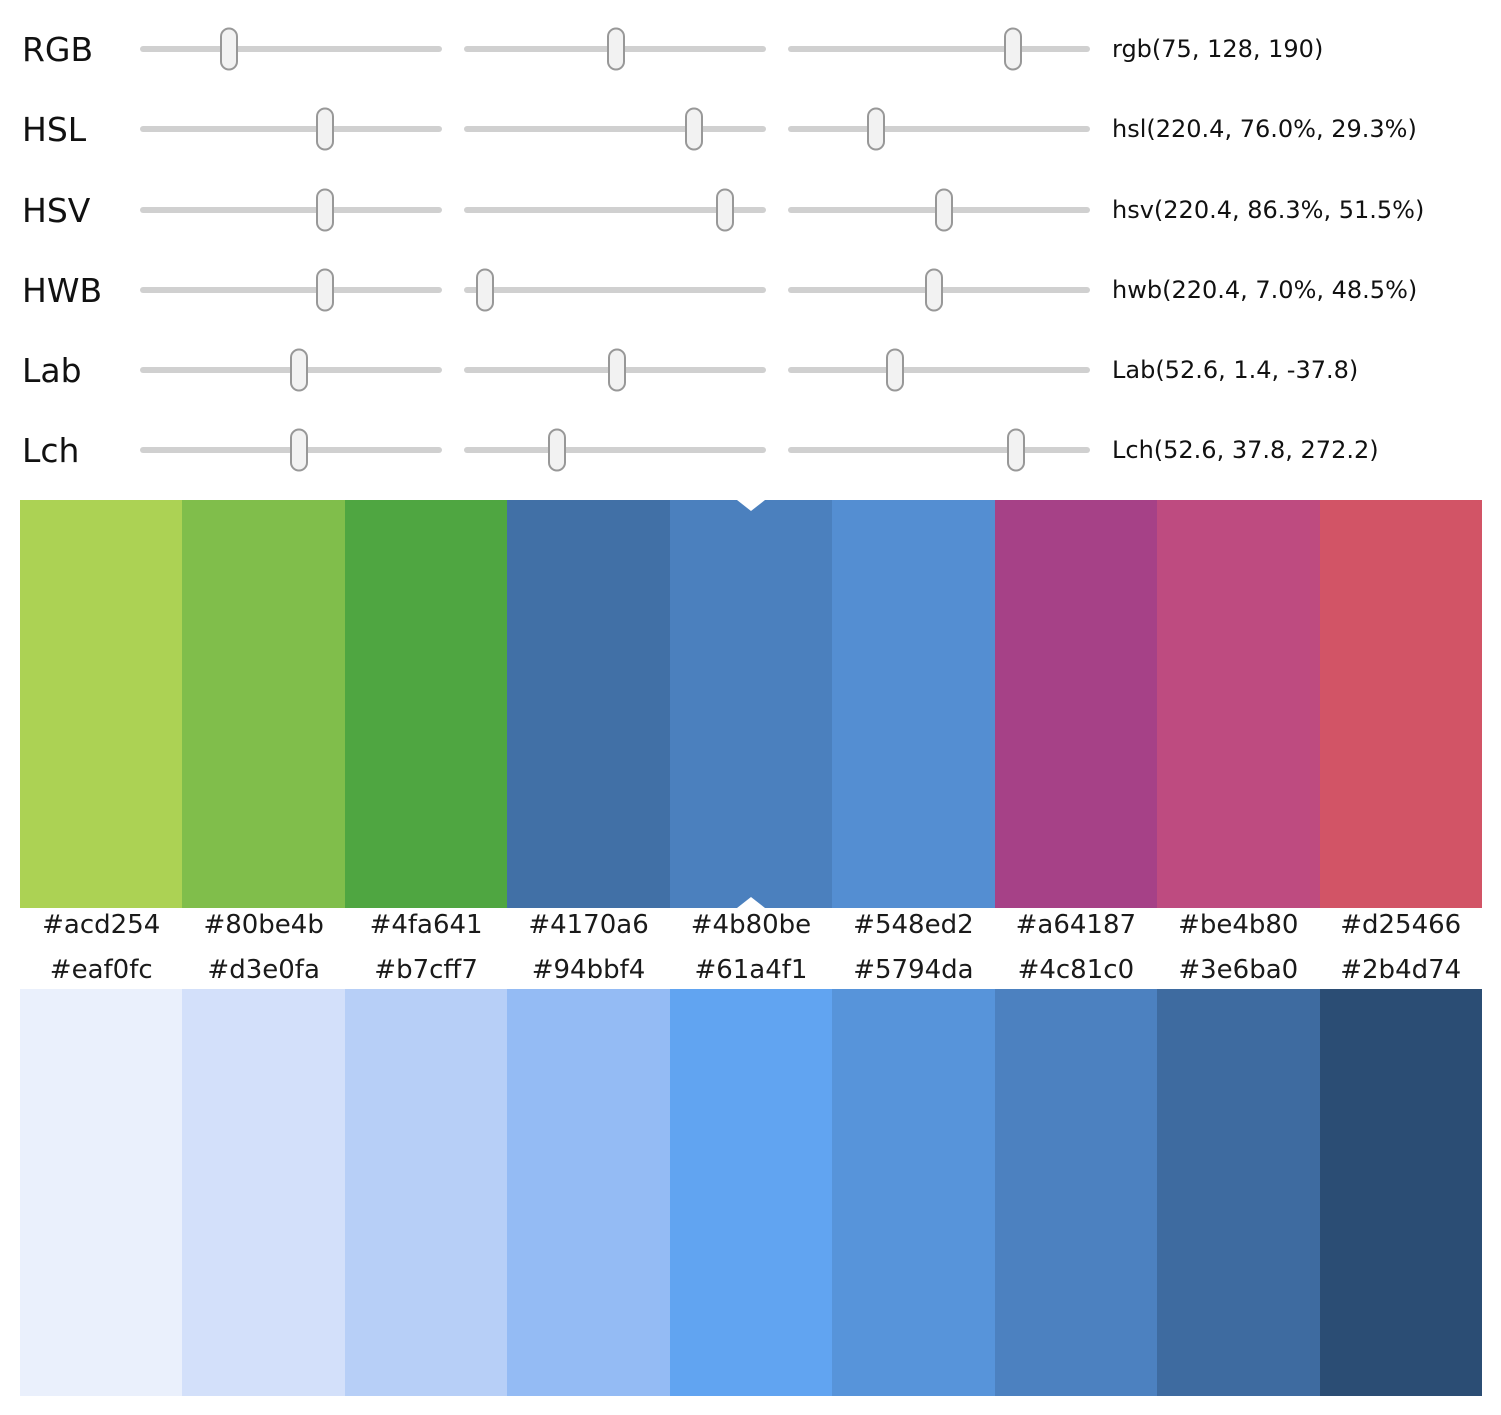 This screenshot has width=1501, height=1415. I want to click on slider-track-w, so click(615, 290).